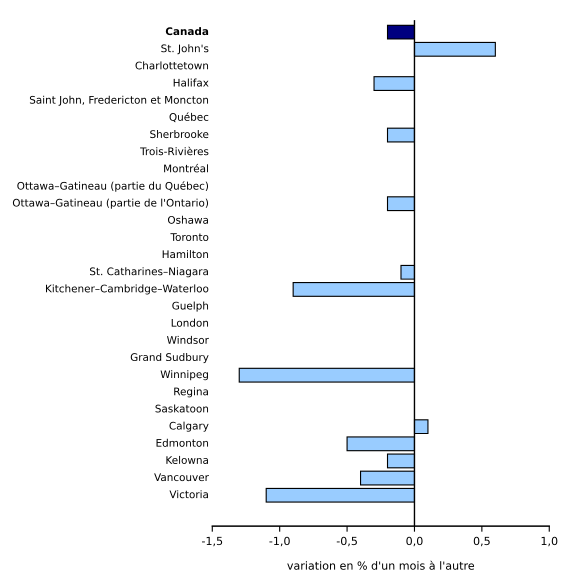 The height and width of the screenshot is (575, 580). I want to click on y-tick-label: St. Catharines–Niagara, so click(149, 272).